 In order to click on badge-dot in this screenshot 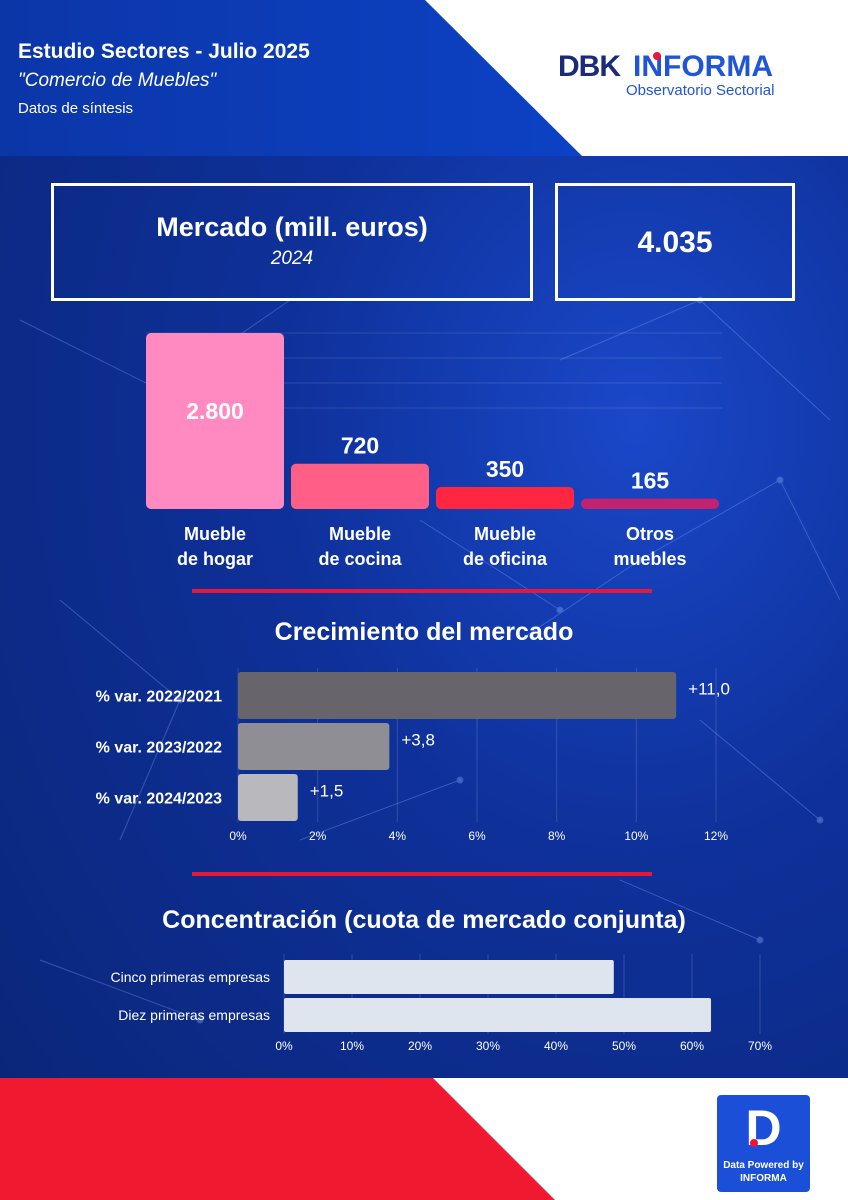, I will do `click(754, 1143)`.